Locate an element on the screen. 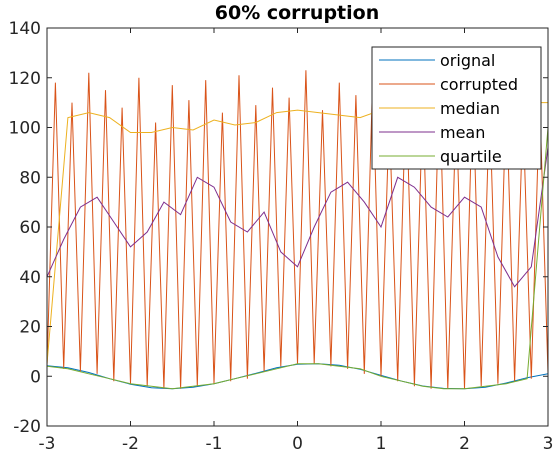 Image resolution: width=555 pixels, height=456 pixels. legend-label: median is located at coordinates (470, 108).